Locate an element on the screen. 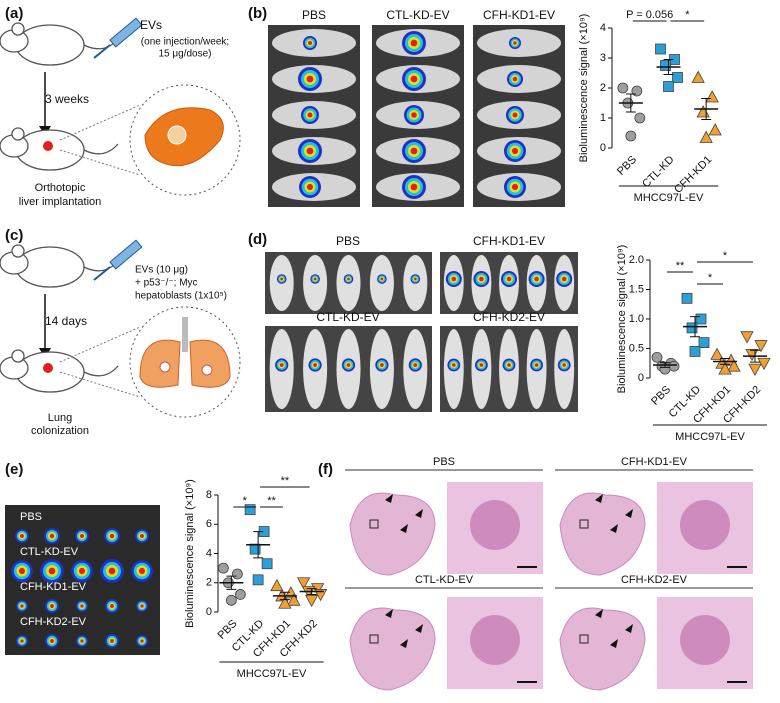  treatment-label: (one injection/week; is located at coordinates (185, 42).